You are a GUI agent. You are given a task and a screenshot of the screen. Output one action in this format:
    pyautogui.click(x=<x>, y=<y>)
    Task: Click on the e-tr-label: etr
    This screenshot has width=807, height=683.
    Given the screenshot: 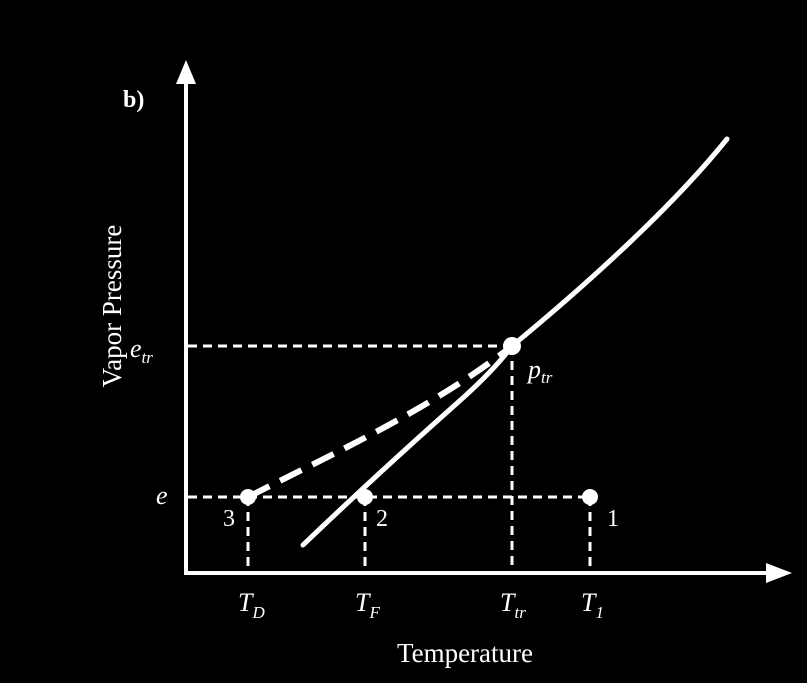 What is the action you would take?
    pyautogui.click(x=141, y=350)
    